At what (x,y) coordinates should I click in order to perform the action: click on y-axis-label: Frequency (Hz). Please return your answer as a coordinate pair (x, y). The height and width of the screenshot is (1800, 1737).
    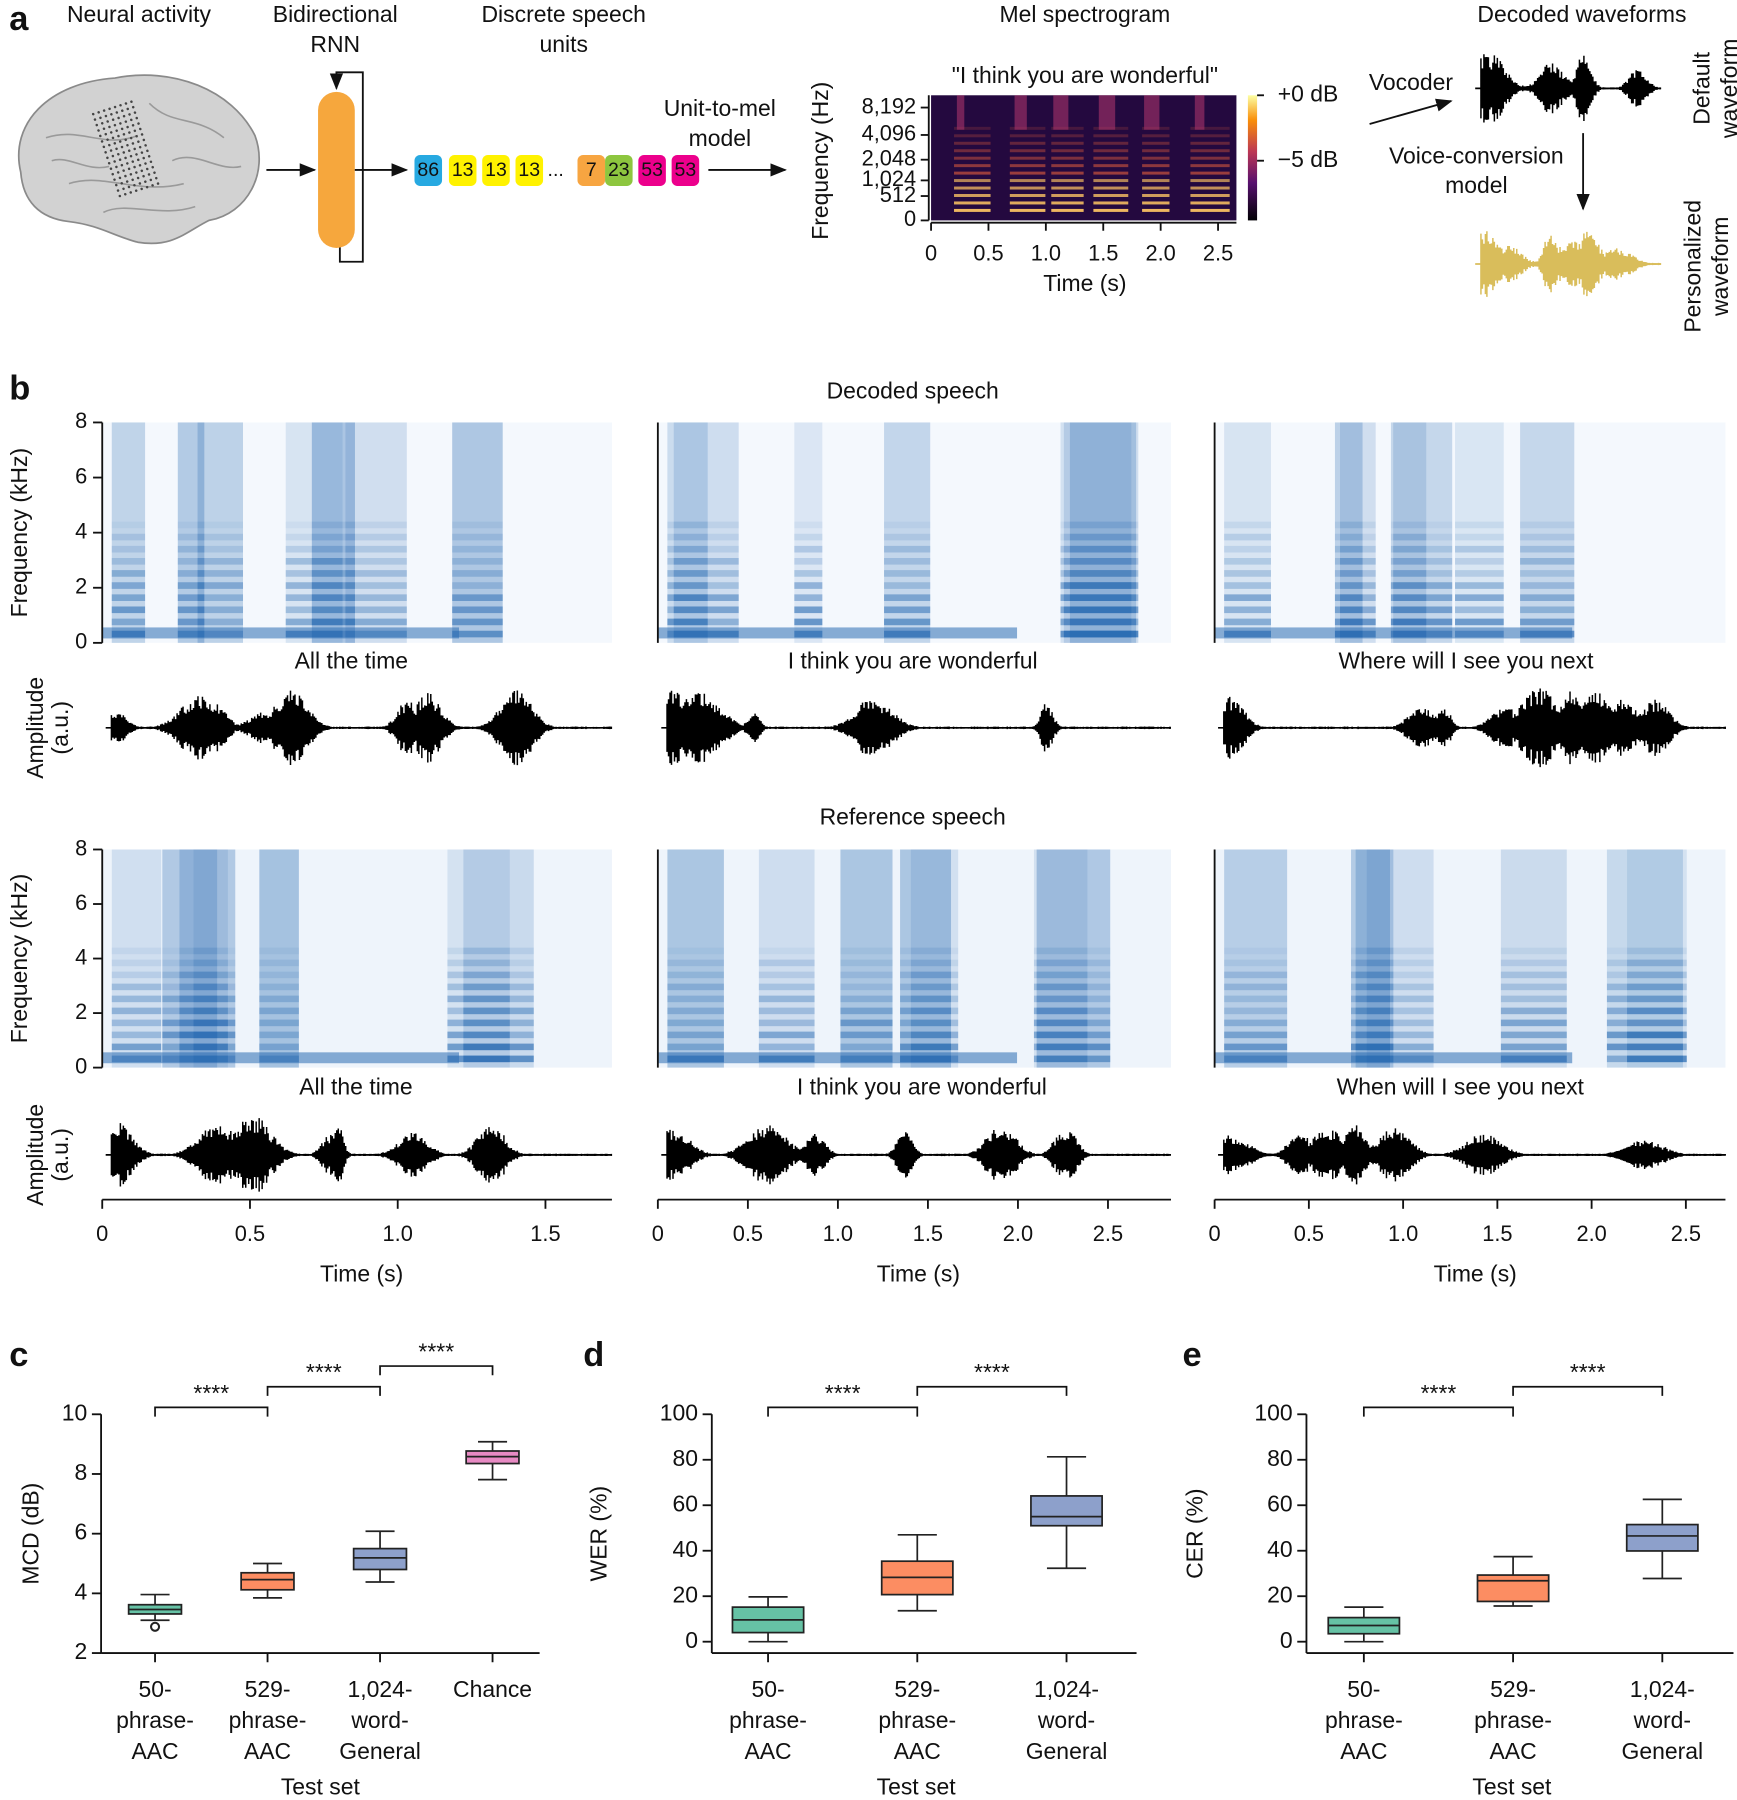
    Looking at the image, I should click on (820, 161).